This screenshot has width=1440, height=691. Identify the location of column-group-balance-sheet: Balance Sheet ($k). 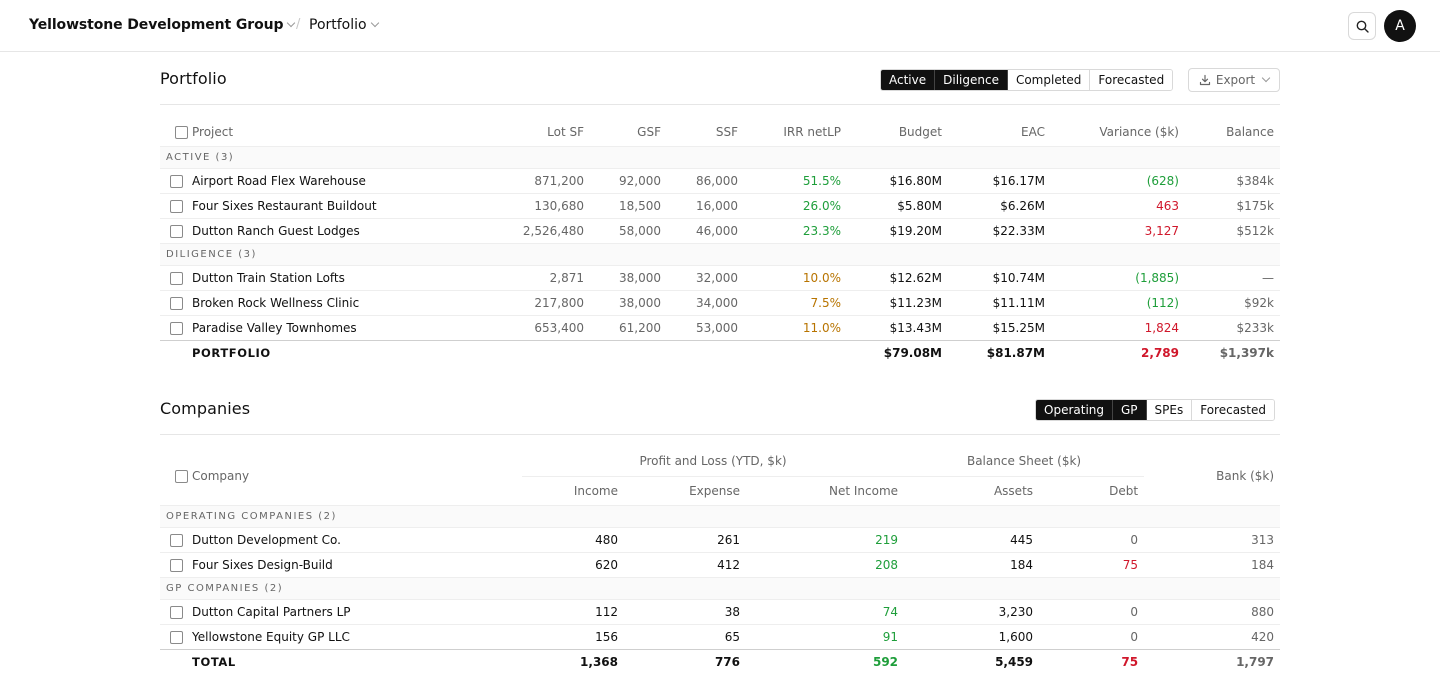
(1024, 462).